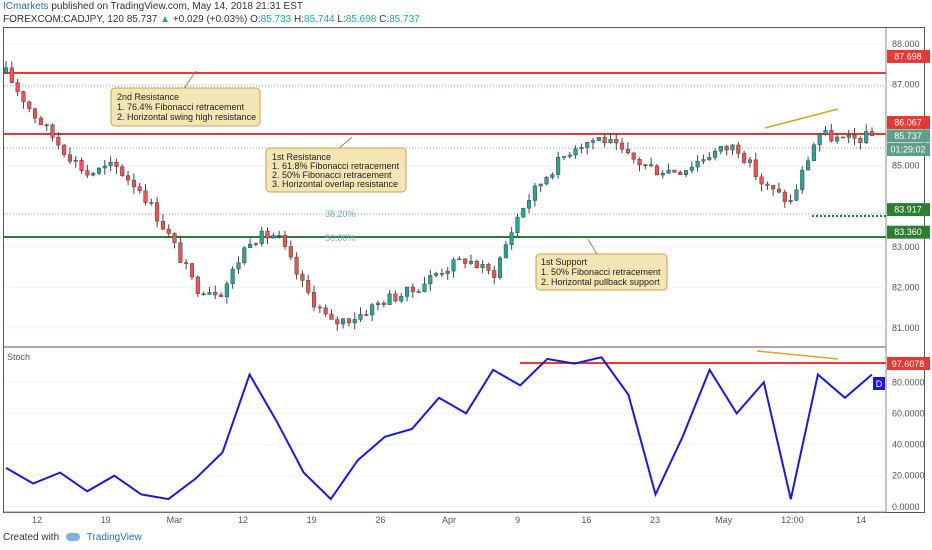 The image size is (932, 550). What do you see at coordinates (301, 157) in the screenshot?
I see `callout-title: 1st Resistance` at bounding box center [301, 157].